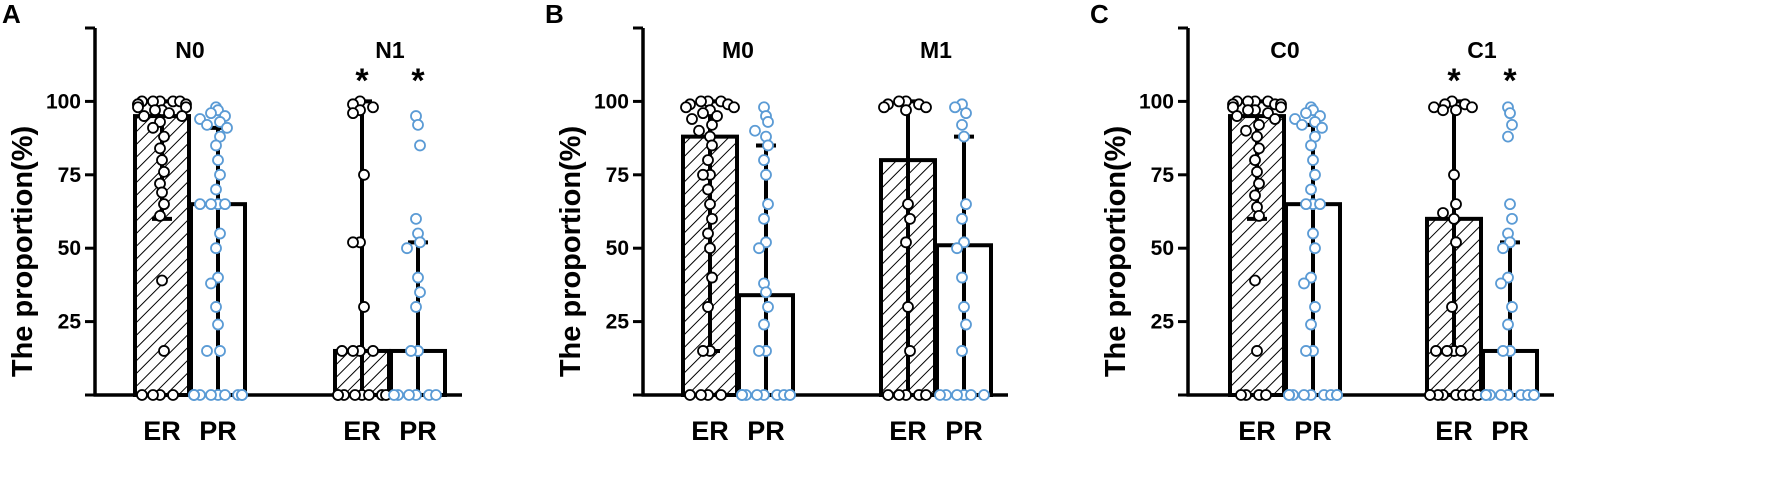 The width and height of the screenshot is (1783, 499). I want to click on y-tick-label: 25, so click(1163, 322).